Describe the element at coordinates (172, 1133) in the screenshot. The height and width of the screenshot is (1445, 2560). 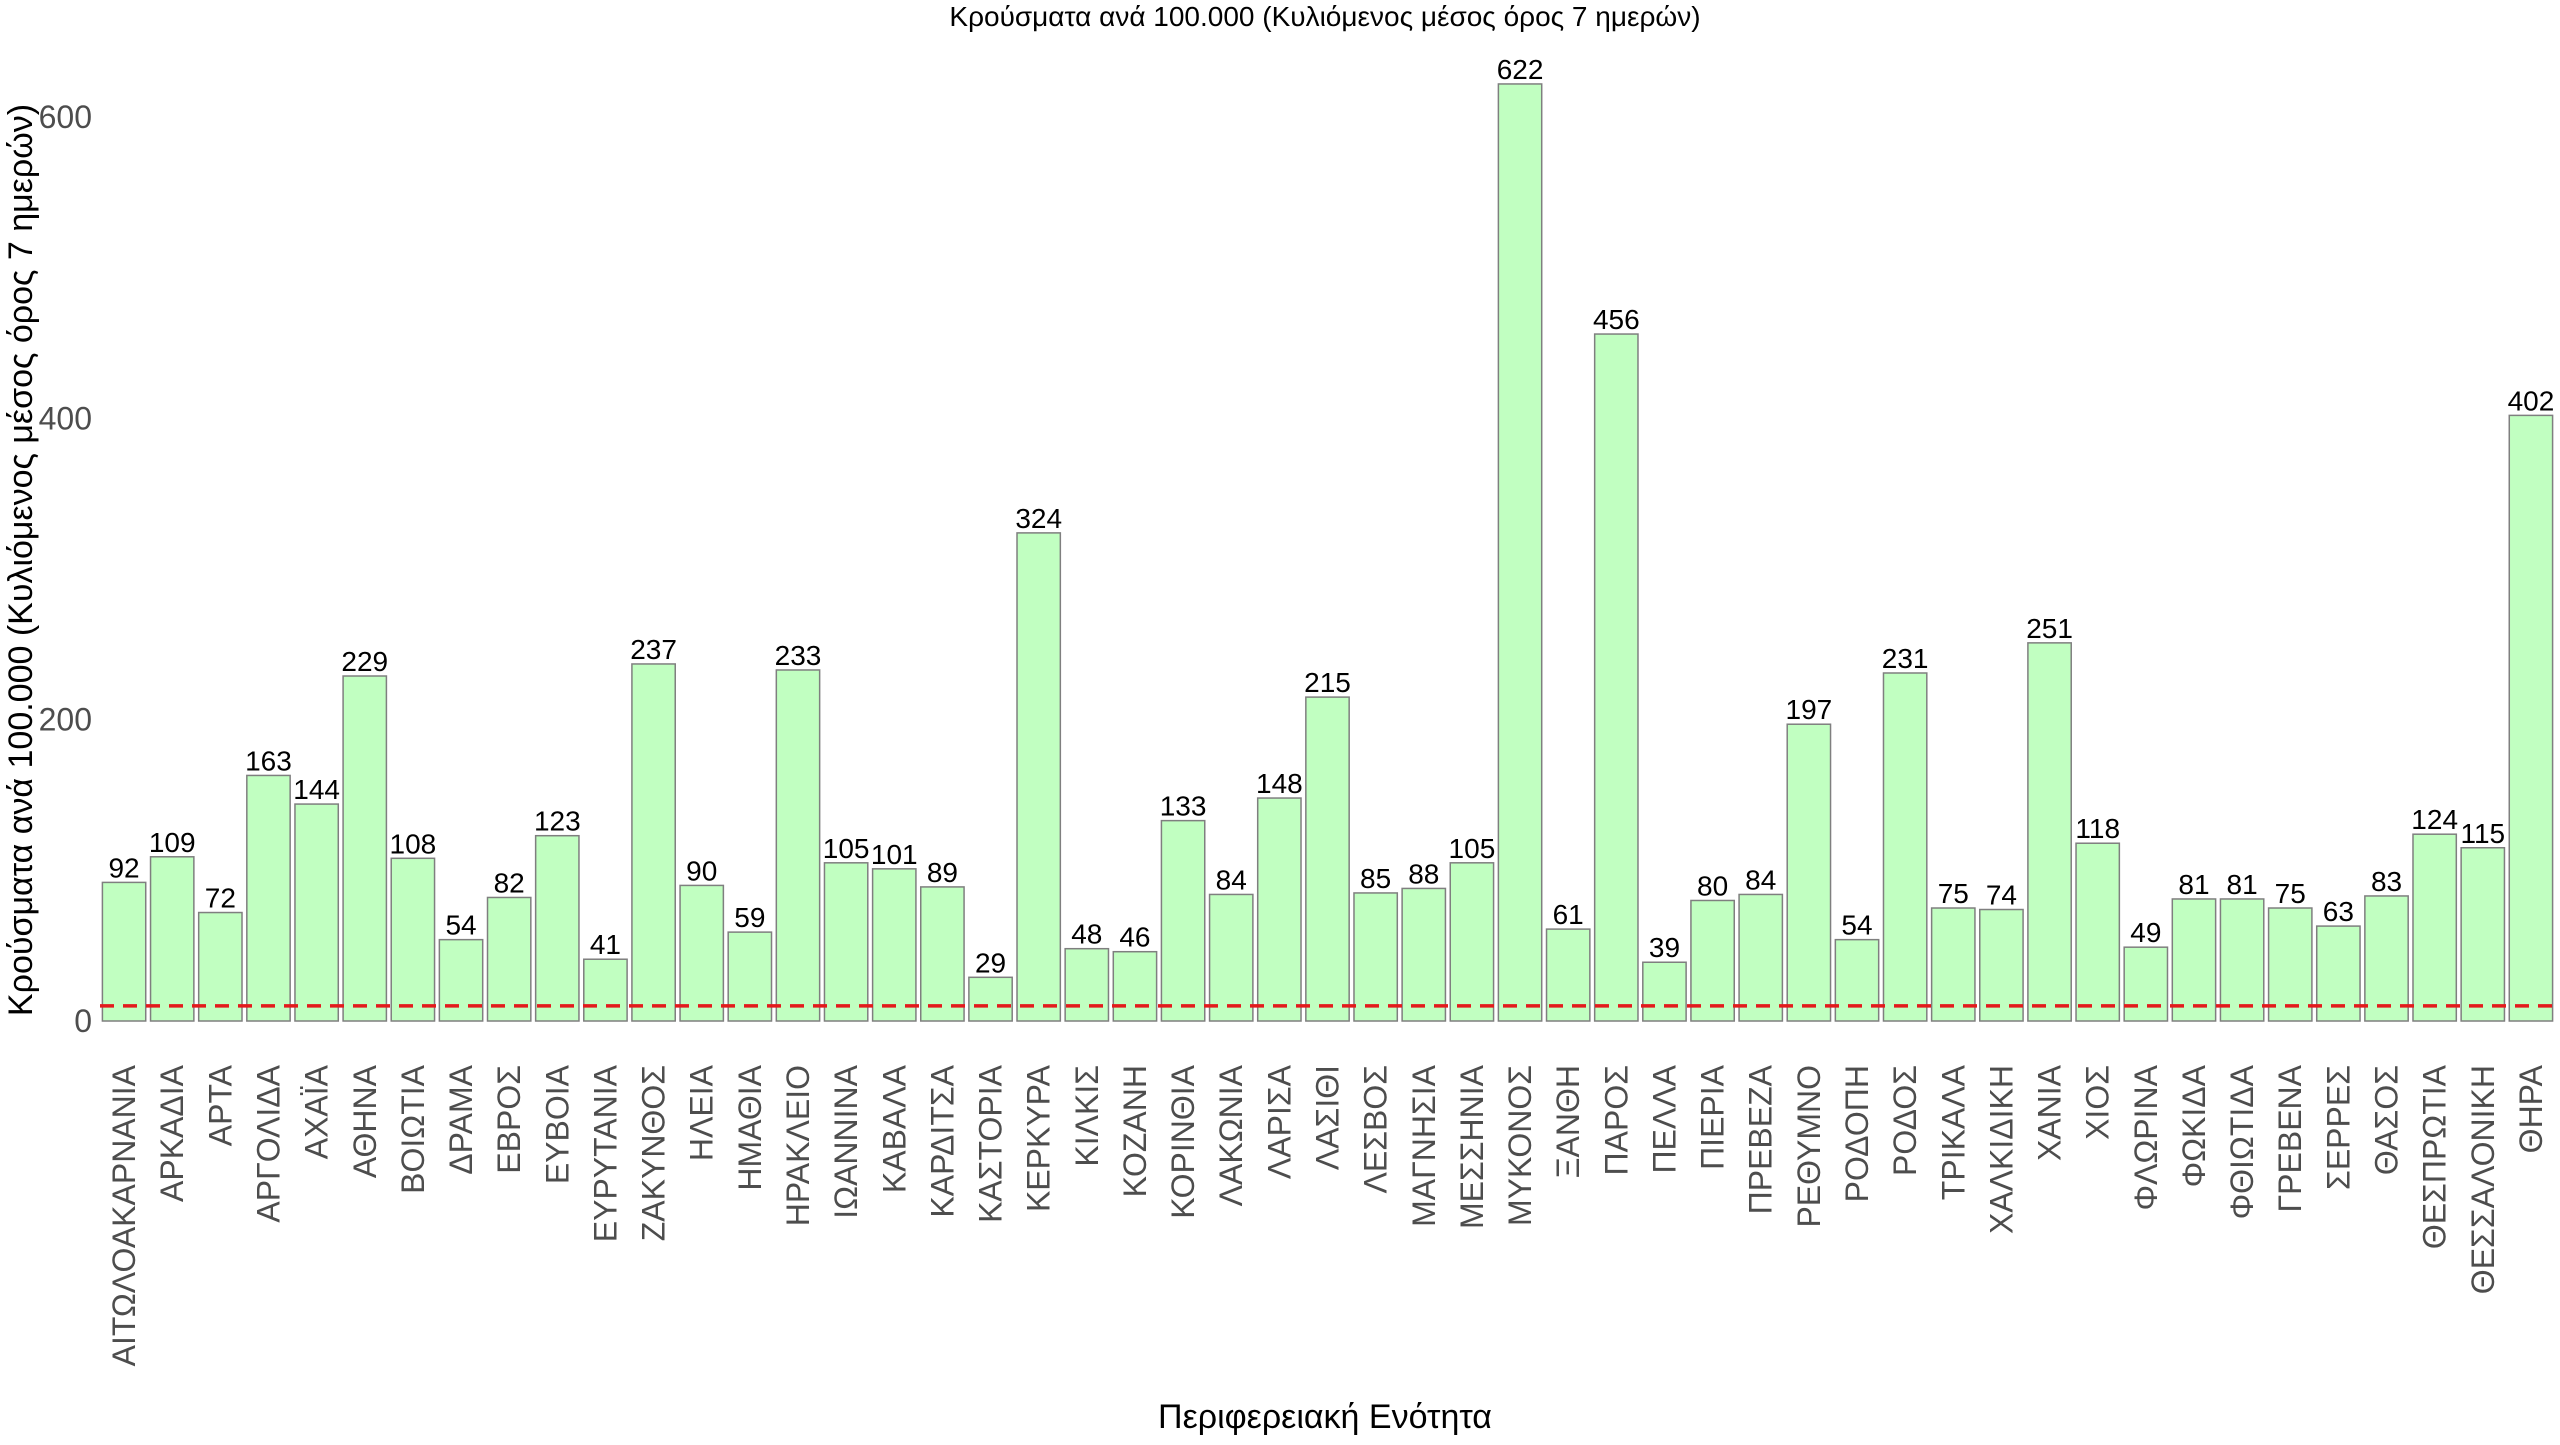
I see `x-tick-label: ΑΡΚΑΔΙΑ` at that location.